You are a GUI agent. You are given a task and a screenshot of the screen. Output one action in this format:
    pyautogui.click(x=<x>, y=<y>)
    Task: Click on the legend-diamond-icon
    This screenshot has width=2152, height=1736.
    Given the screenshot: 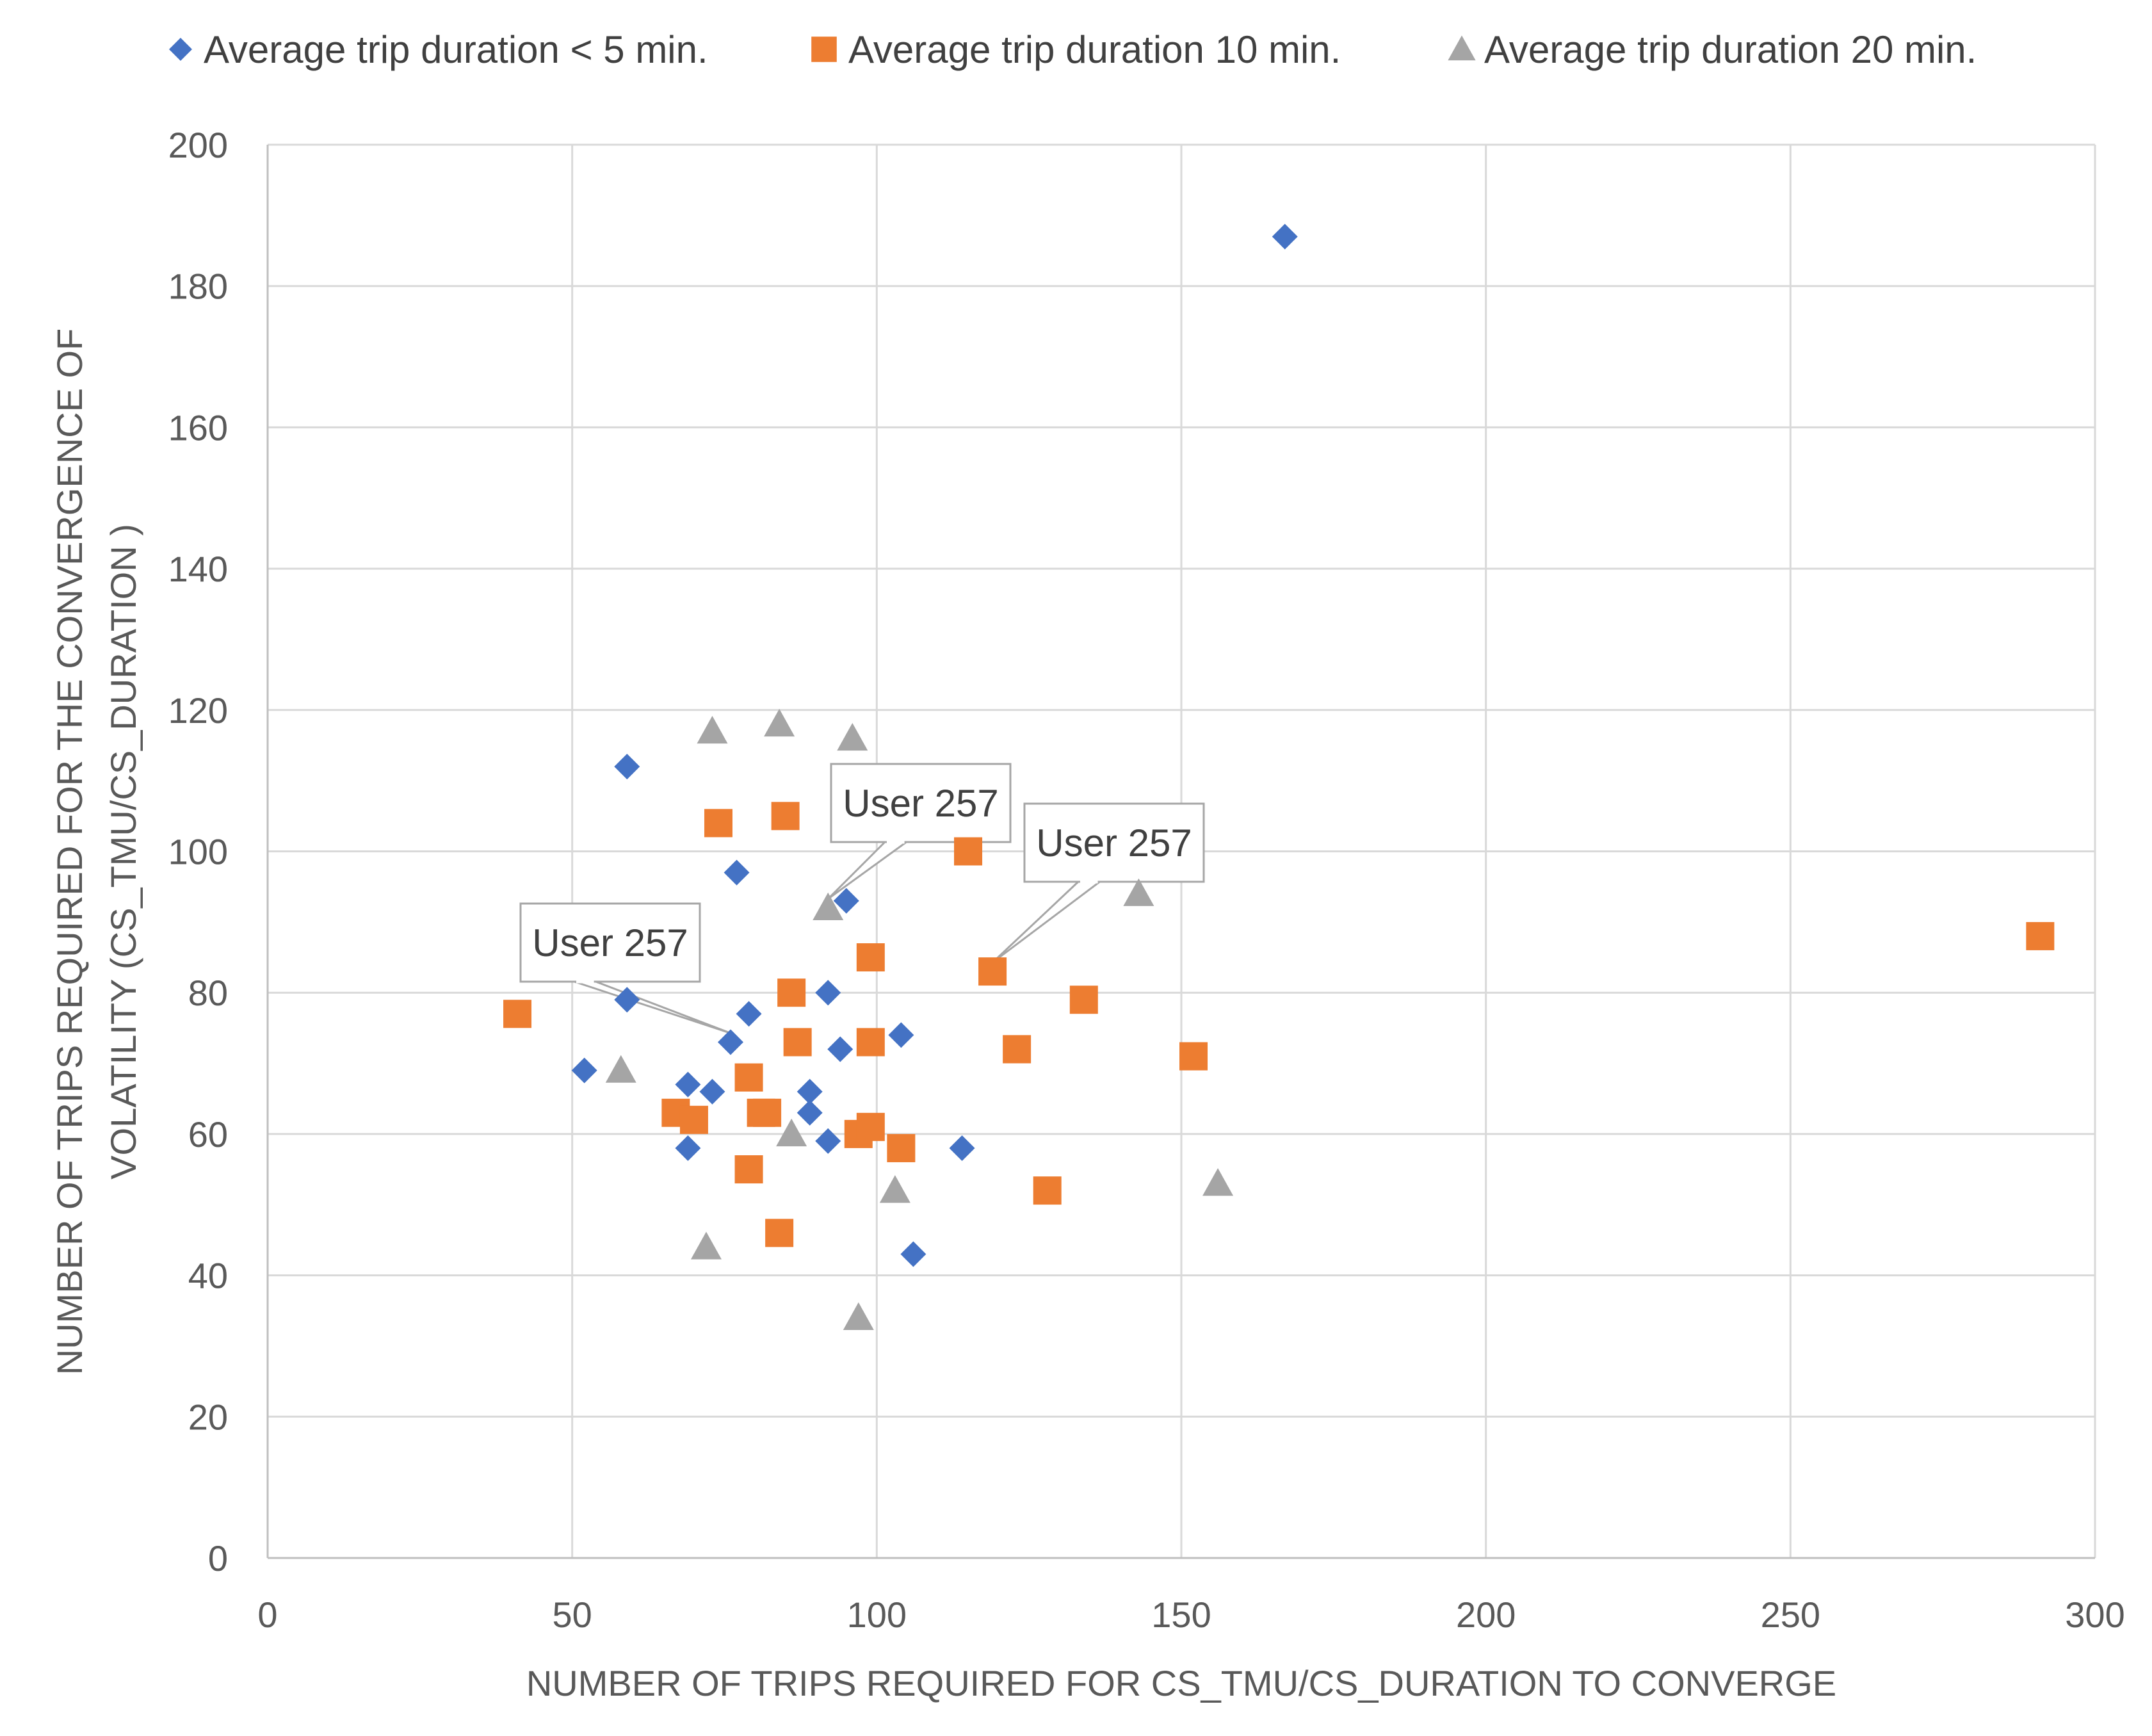 What is the action you would take?
    pyautogui.click(x=180, y=49)
    